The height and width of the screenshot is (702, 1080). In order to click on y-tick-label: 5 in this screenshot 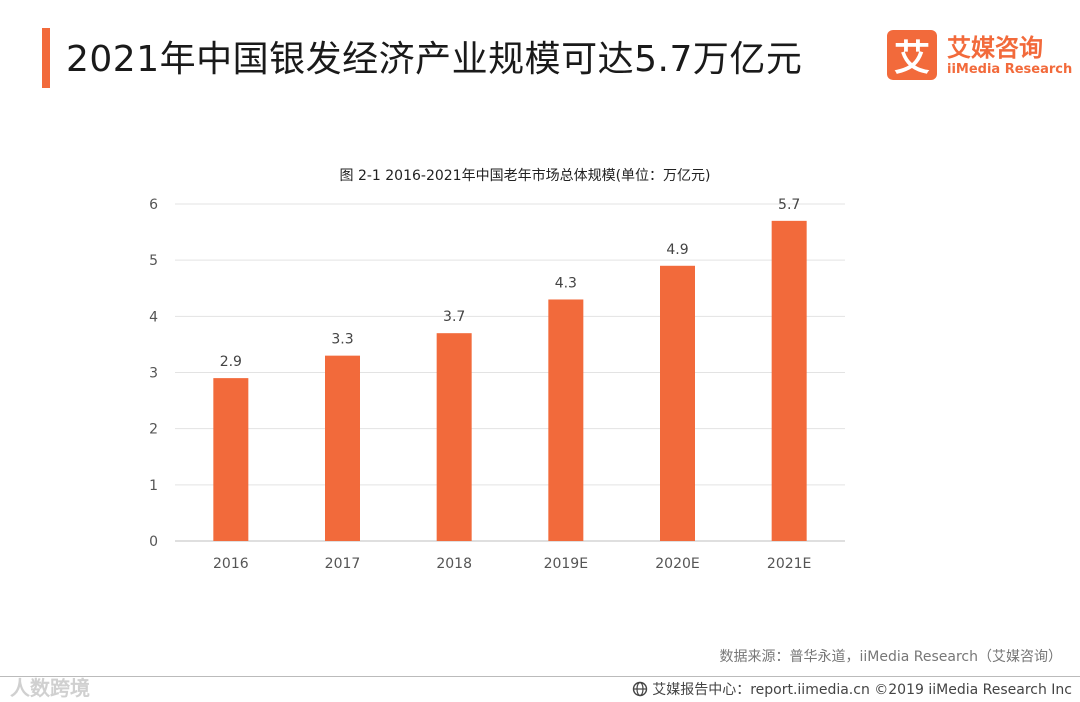, I will do `click(153, 261)`.